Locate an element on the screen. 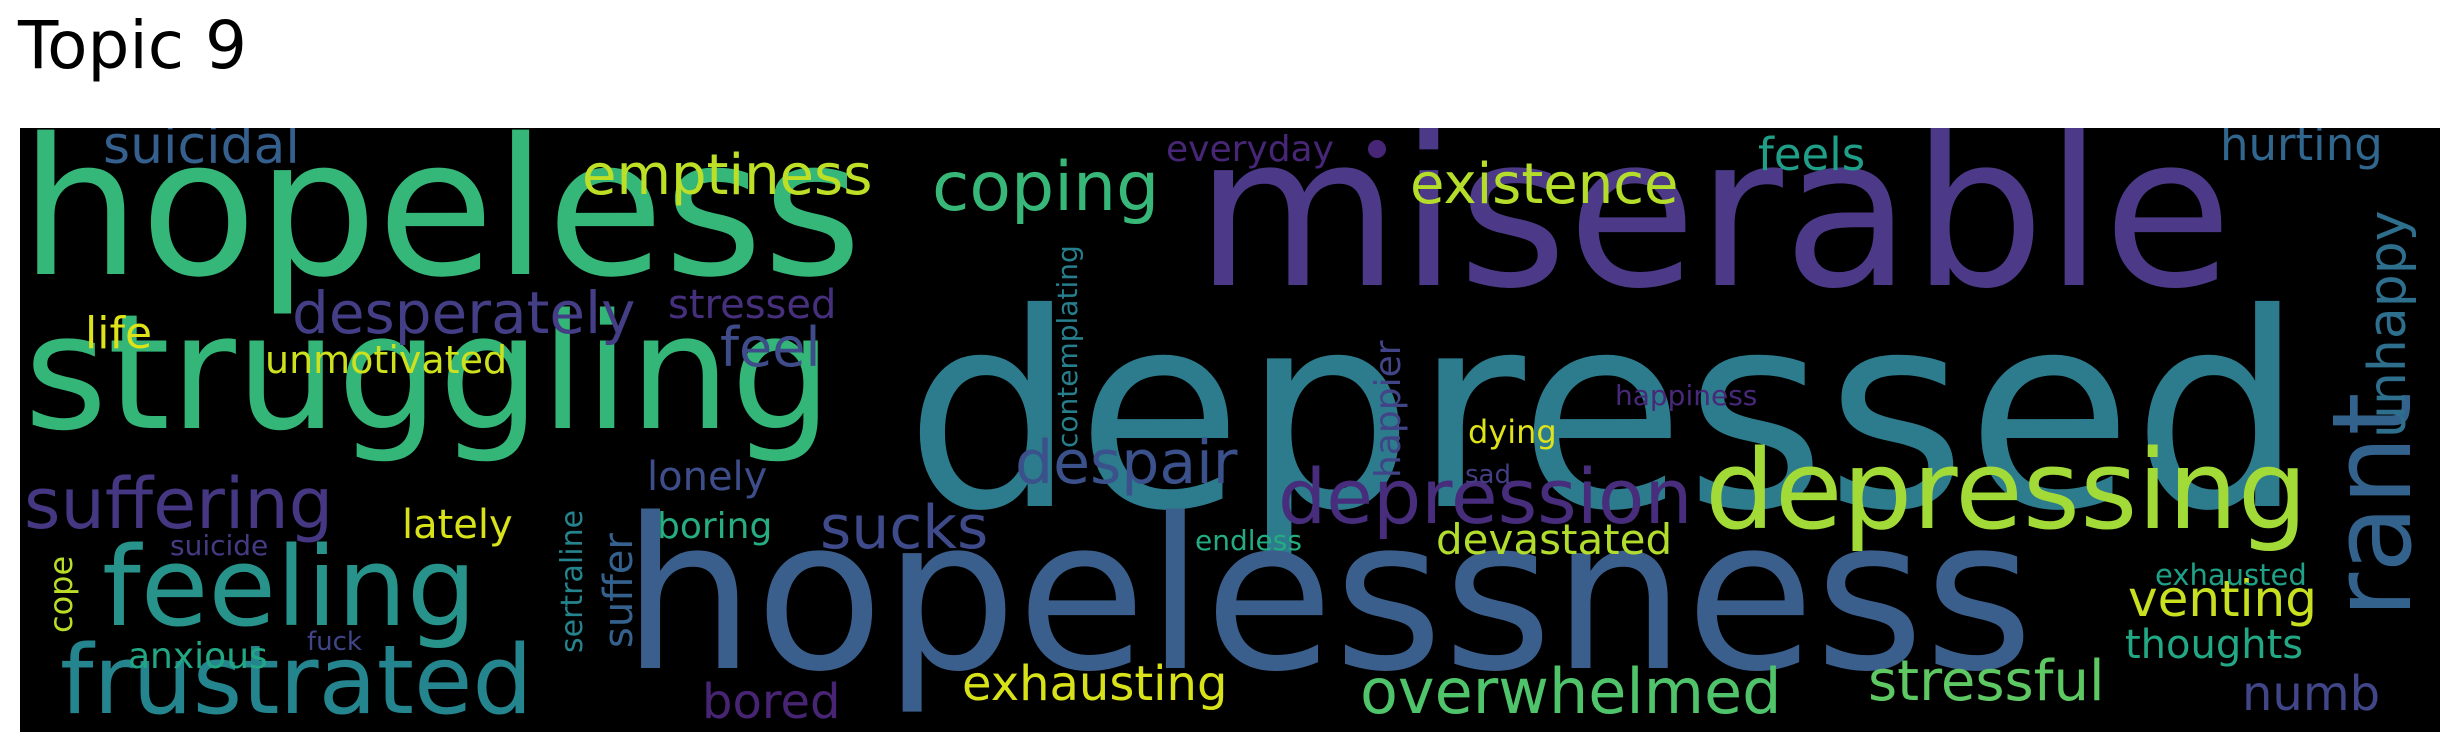 This screenshot has height=752, width=2456. word-feeling: feeling is located at coordinates (289, 587).